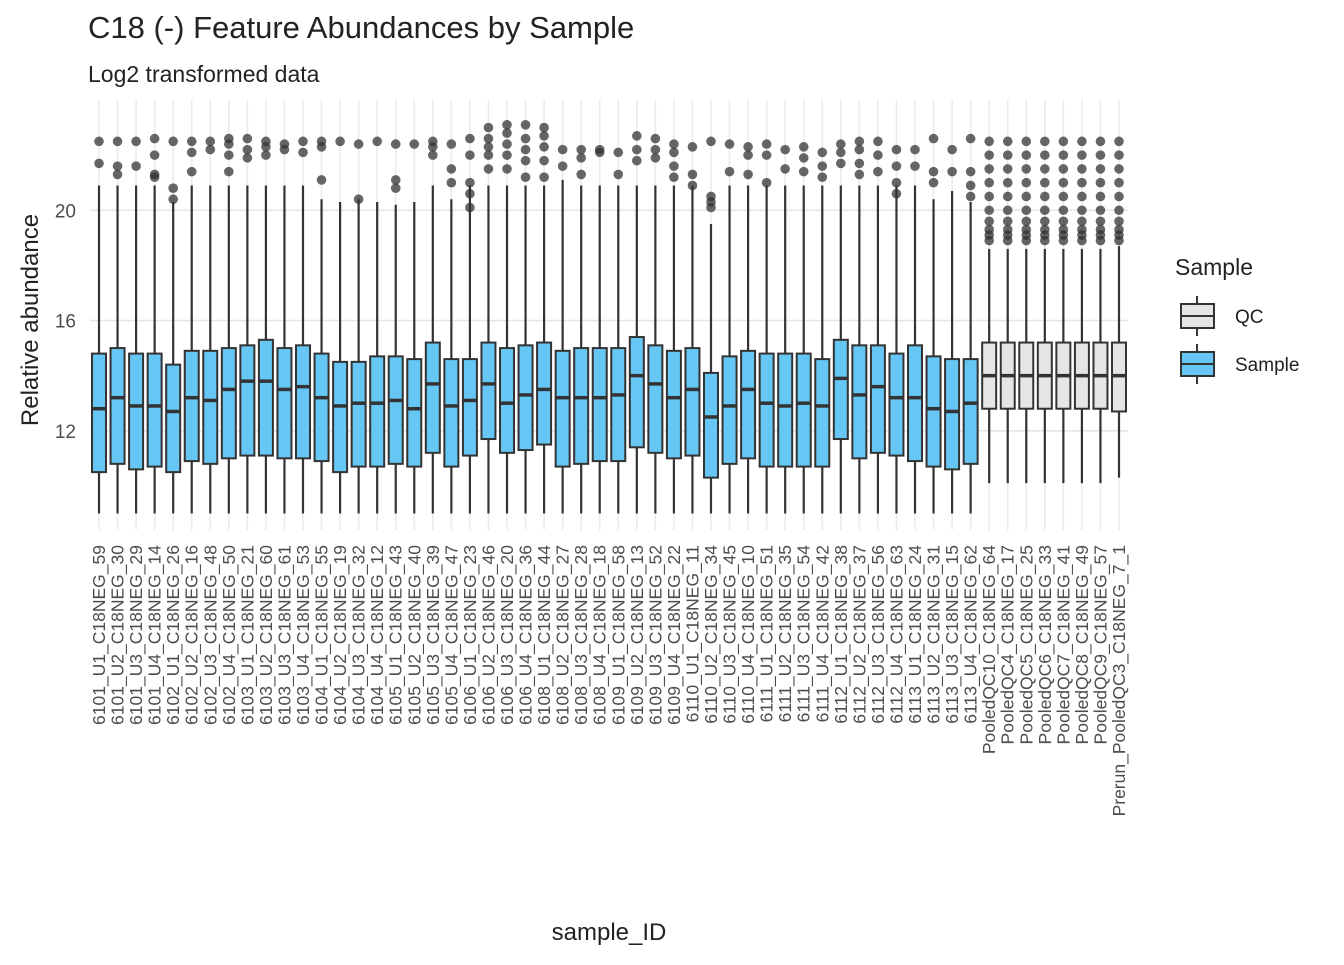  Describe the element at coordinates (359, 635) in the screenshot. I see `x-tick-label: 6104_U3_C18NEG_32` at that location.